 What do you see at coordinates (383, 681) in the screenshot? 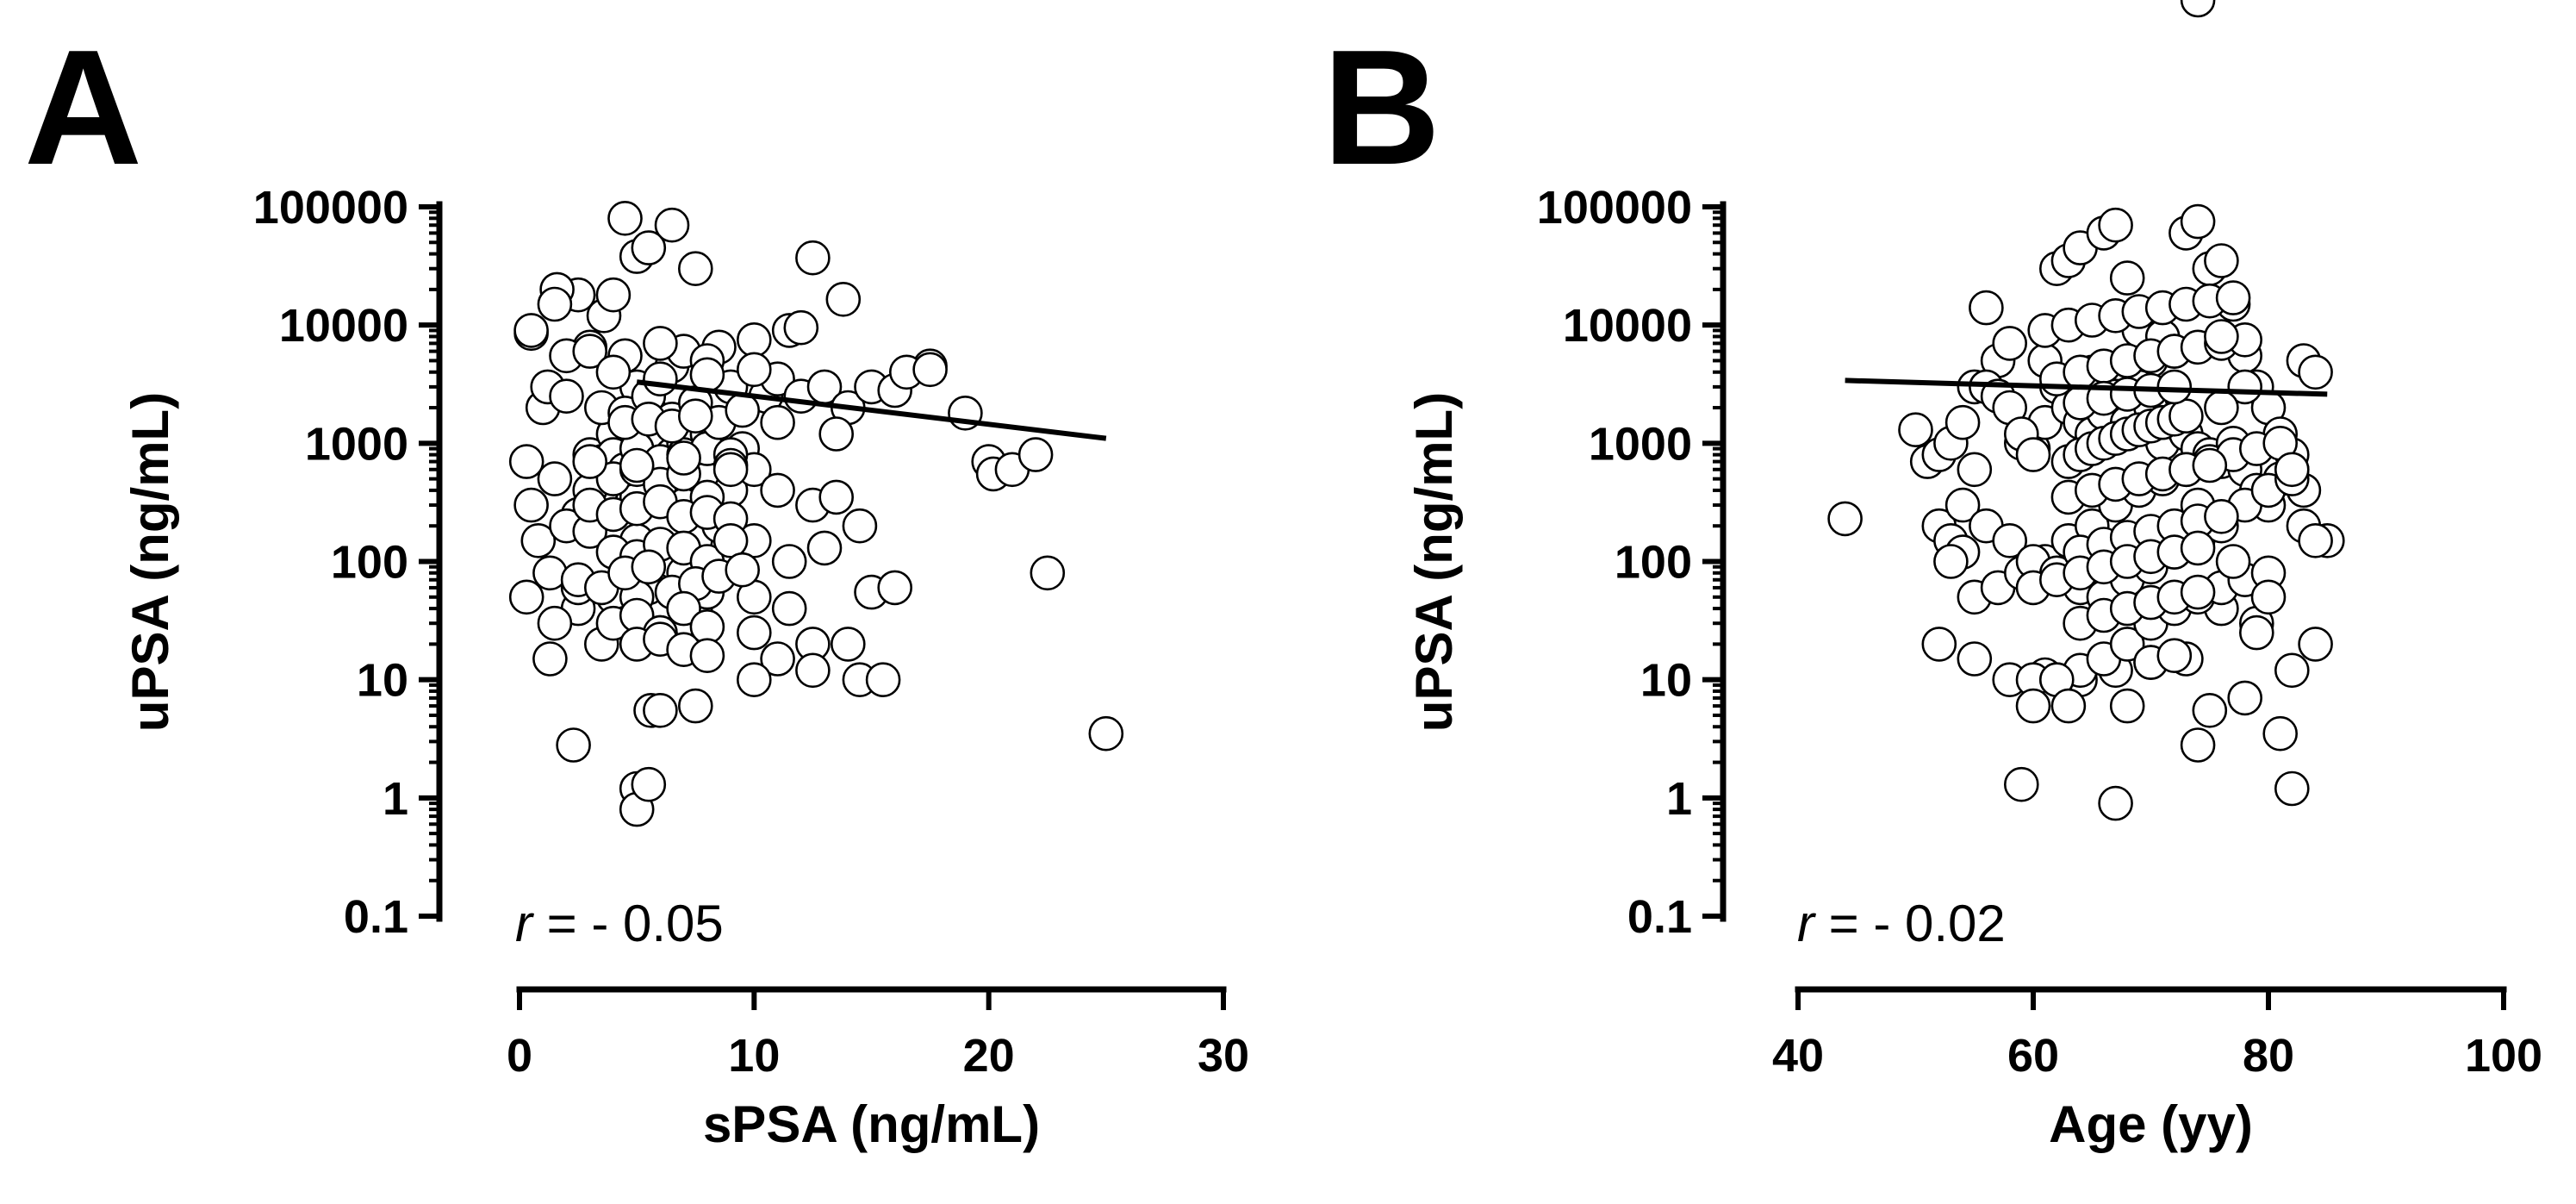
I see `y-tick-label-a-2: 10` at bounding box center [383, 681].